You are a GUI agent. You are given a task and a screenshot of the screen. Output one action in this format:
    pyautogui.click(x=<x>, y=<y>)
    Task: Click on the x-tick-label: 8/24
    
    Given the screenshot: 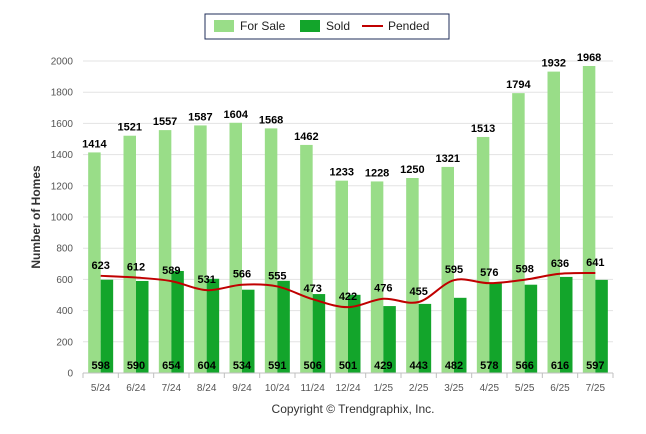 What is the action you would take?
    pyautogui.click(x=207, y=388)
    